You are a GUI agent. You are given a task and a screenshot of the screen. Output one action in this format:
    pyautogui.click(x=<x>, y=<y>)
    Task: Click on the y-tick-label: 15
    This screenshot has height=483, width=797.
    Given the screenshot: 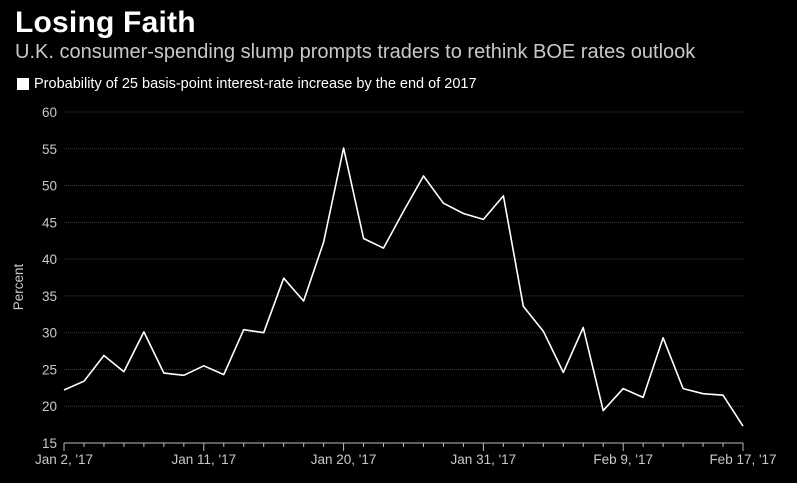 What is the action you would take?
    pyautogui.click(x=49, y=443)
    